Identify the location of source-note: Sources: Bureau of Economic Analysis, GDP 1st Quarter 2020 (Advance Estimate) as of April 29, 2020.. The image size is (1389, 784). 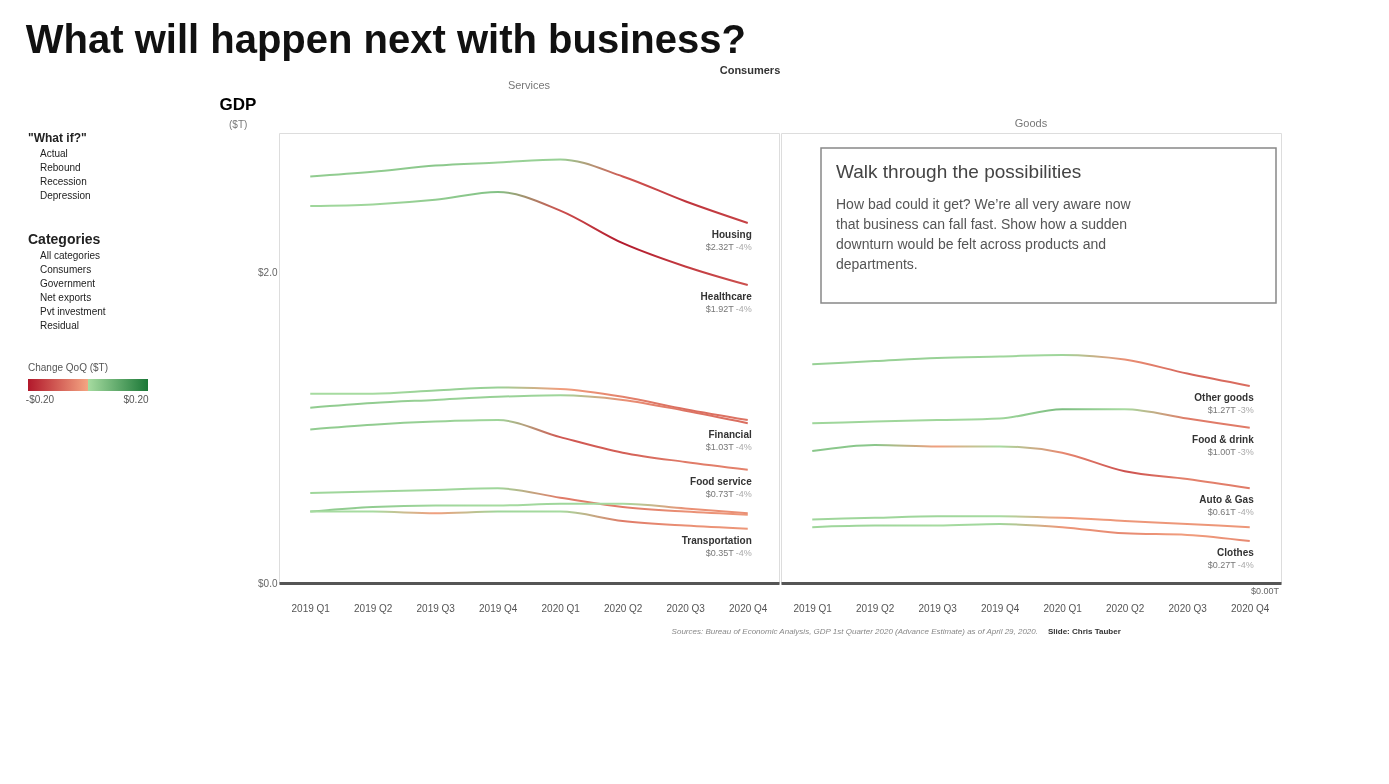
(854, 631).